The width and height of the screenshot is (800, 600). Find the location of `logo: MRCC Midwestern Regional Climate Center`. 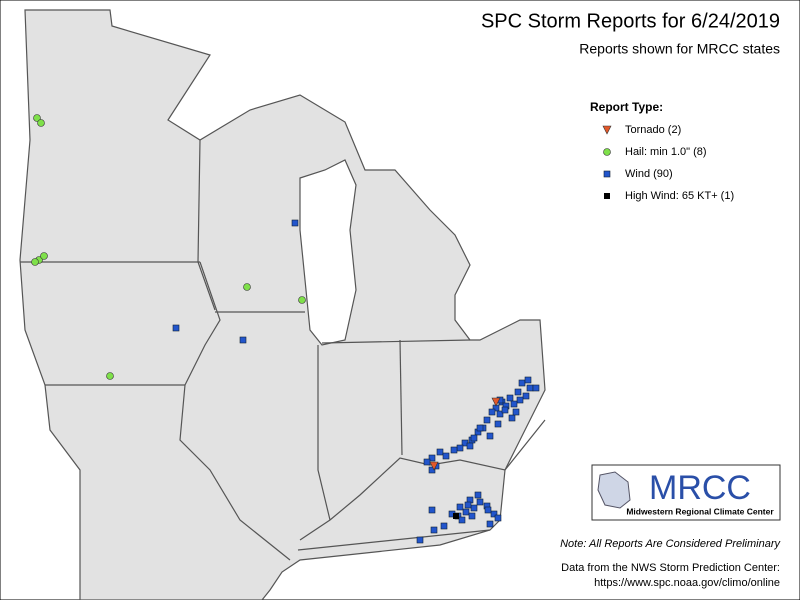

logo: MRCC Midwestern Regional Climate Center is located at coordinates (686, 492).